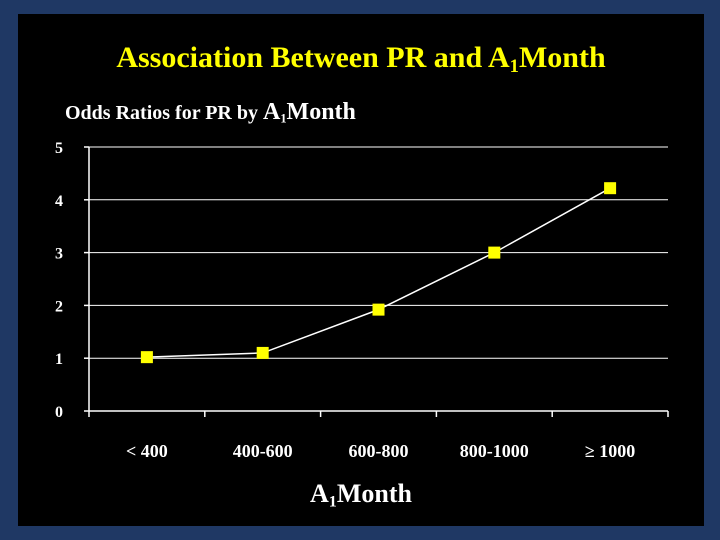 The image size is (720, 540). What do you see at coordinates (59, 148) in the screenshot?
I see `y-tick-label: 5` at bounding box center [59, 148].